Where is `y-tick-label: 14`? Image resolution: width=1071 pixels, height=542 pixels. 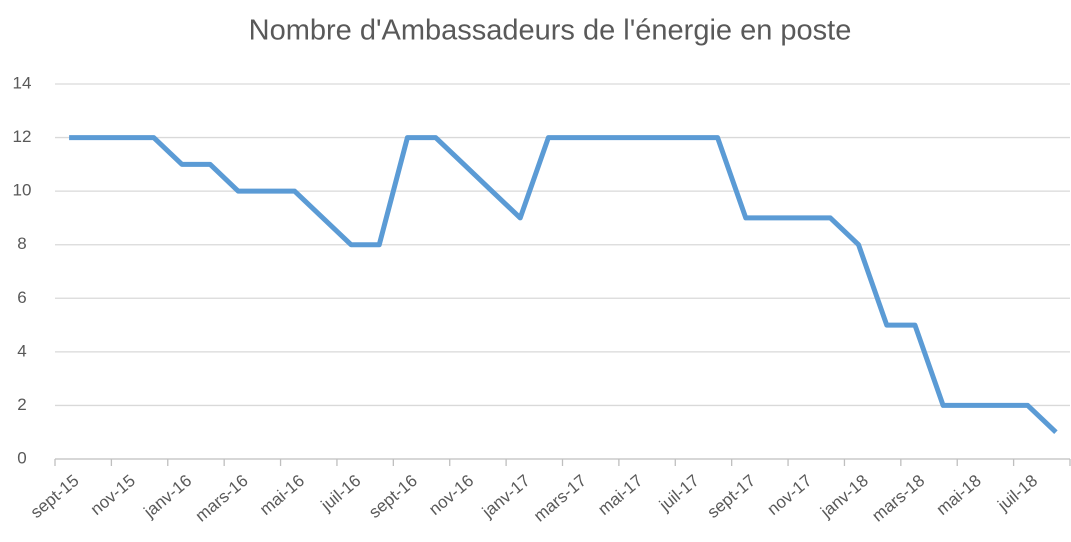 y-tick-label: 14 is located at coordinates (22, 82).